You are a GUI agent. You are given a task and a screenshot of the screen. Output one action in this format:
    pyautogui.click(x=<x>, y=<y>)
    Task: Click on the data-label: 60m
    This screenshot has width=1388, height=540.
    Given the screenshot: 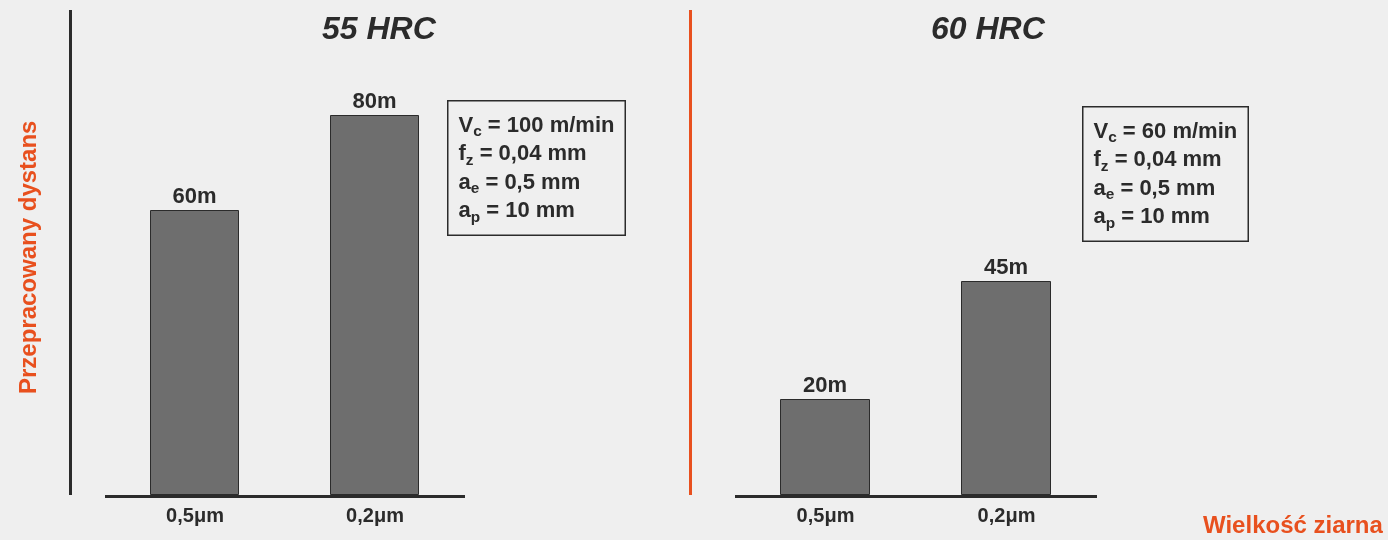 What is the action you would take?
    pyautogui.click(x=194, y=195)
    